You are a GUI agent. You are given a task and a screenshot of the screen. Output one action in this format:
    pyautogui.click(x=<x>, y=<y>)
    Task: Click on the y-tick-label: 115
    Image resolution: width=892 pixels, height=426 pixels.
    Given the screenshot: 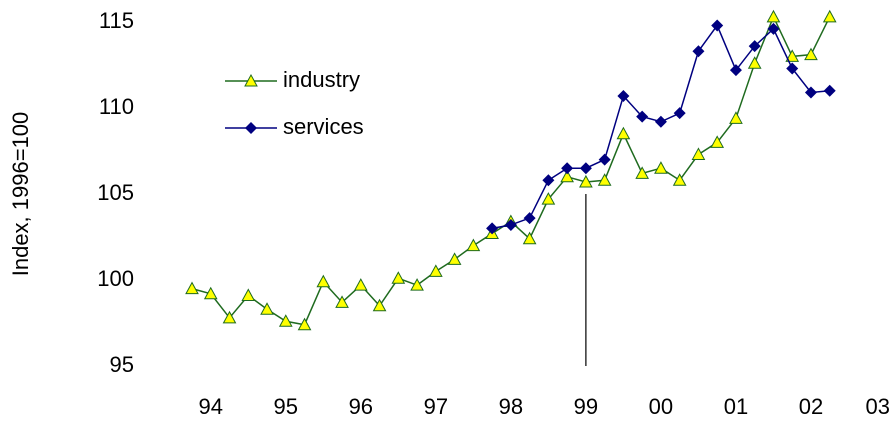 What is the action you would take?
    pyautogui.click(x=116, y=20)
    